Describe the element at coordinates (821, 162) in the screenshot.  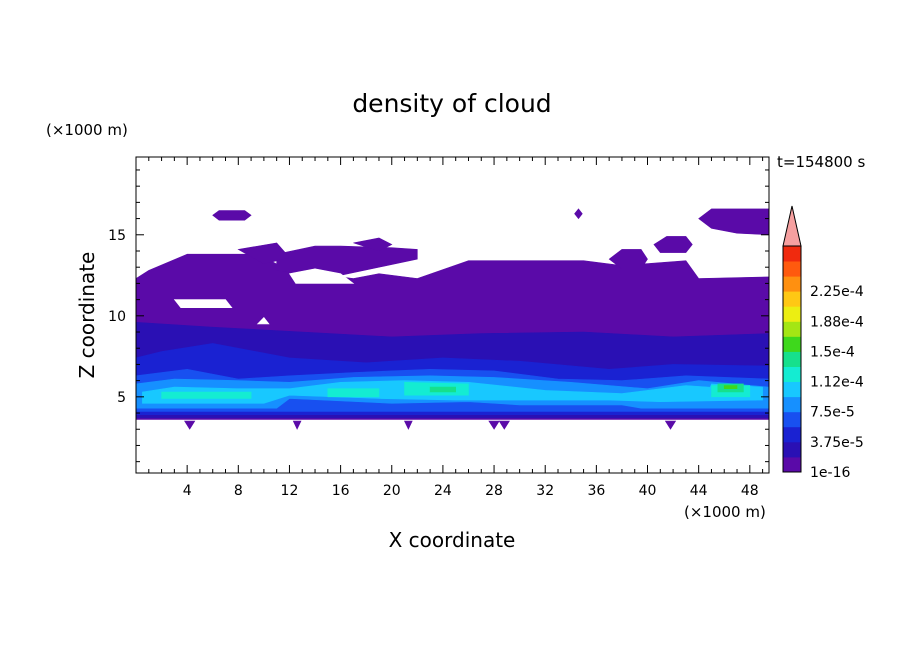
I see `time-label: t=154800 s` at that location.